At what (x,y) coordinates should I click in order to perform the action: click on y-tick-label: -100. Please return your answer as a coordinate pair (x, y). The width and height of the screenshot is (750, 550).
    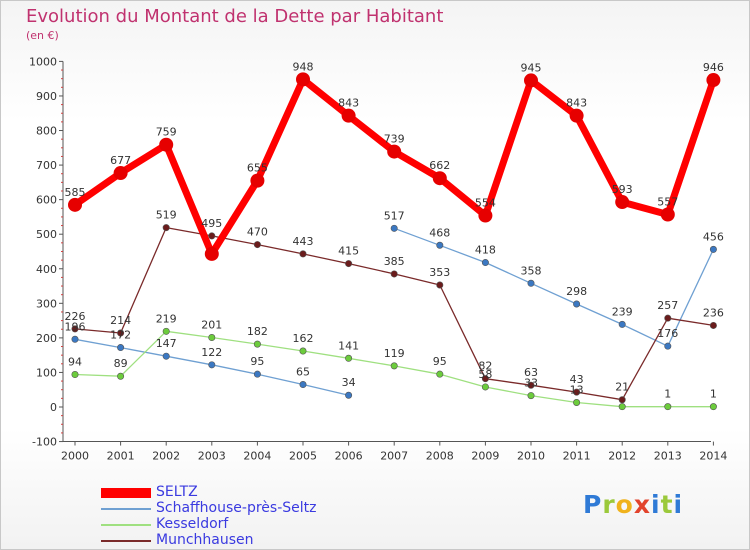
    Looking at the image, I should click on (44, 442).